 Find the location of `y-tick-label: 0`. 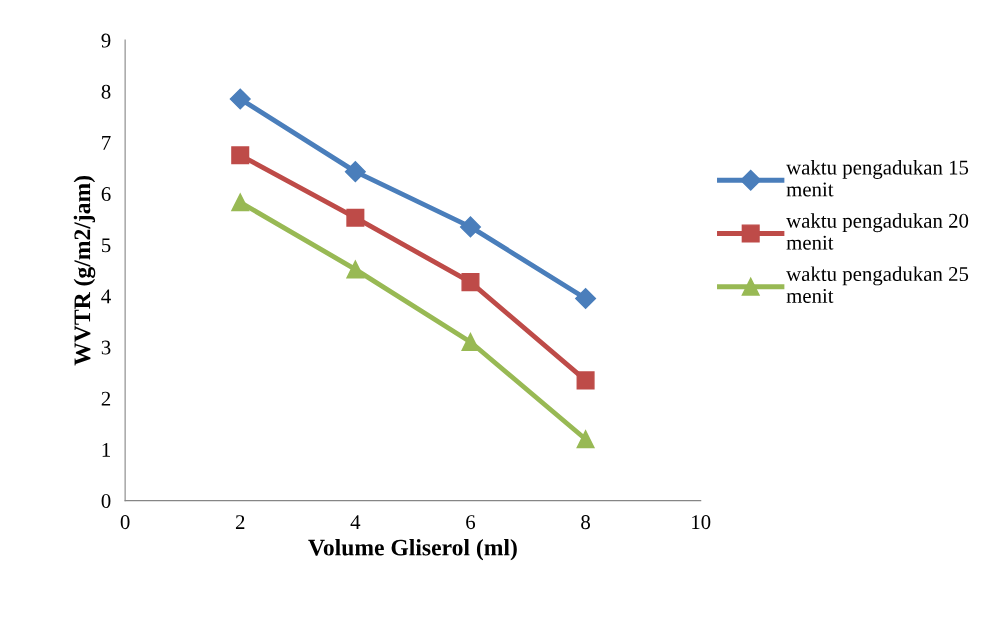

y-tick-label: 0 is located at coordinates (106, 501).